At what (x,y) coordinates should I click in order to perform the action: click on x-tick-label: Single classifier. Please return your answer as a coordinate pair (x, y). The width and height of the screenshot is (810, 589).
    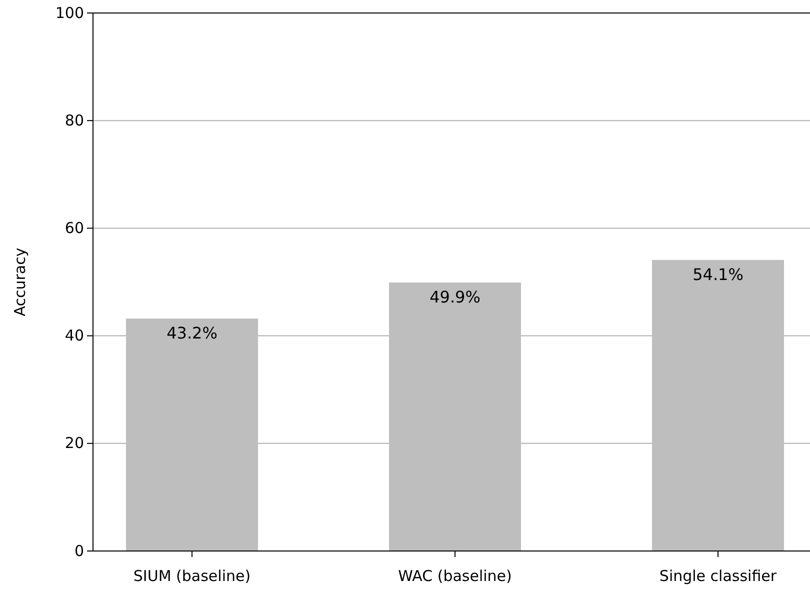
    Looking at the image, I should click on (718, 576).